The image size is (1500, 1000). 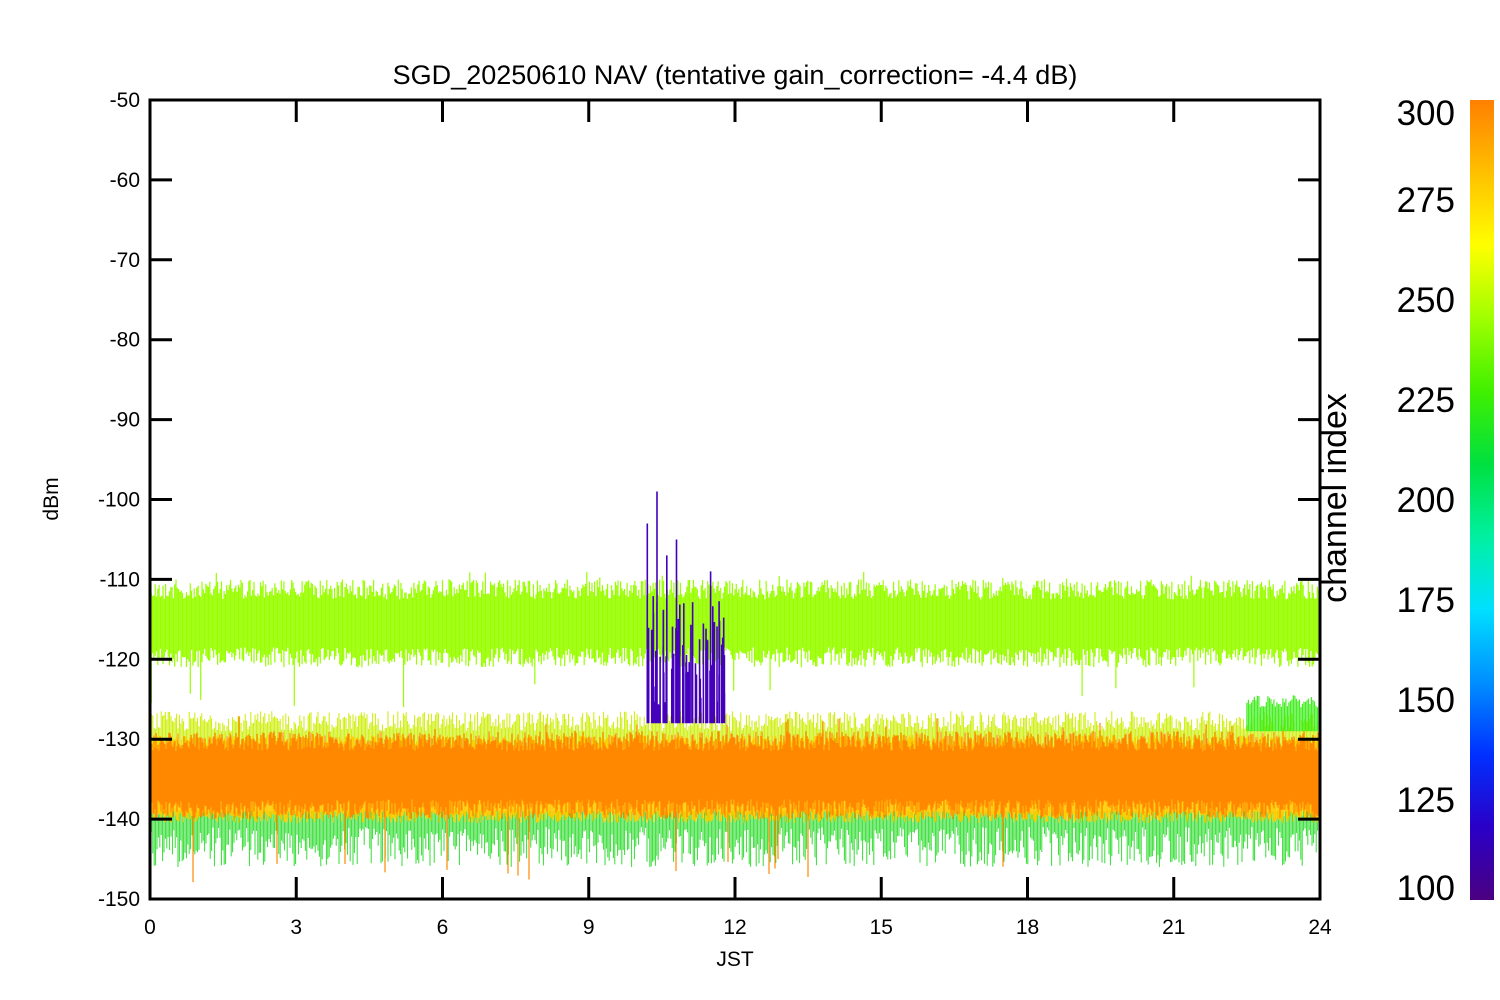 What do you see at coordinates (1320, 927) in the screenshot?
I see `x-tick-label: 24` at bounding box center [1320, 927].